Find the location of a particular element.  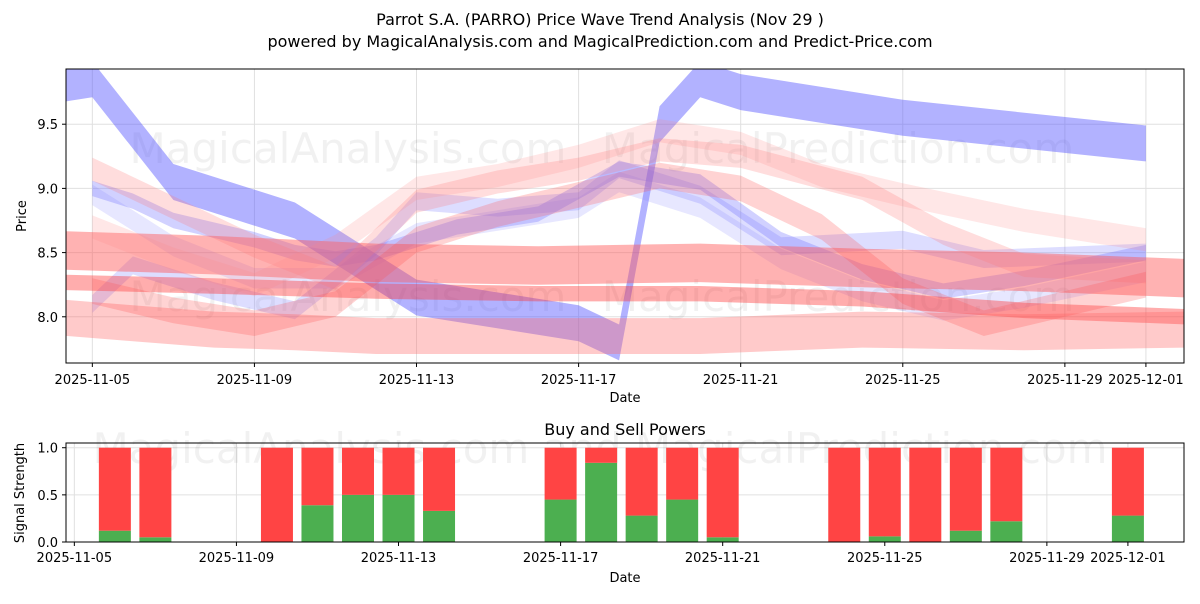

y-tick-label: 9.5 is located at coordinates (47, 125).